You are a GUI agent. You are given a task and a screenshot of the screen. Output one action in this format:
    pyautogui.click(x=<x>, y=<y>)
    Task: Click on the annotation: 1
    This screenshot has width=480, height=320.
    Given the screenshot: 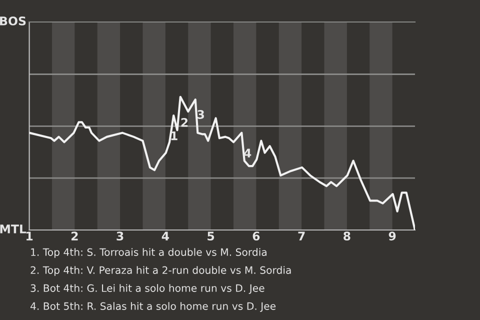 What is the action you would take?
    pyautogui.click(x=174, y=135)
    